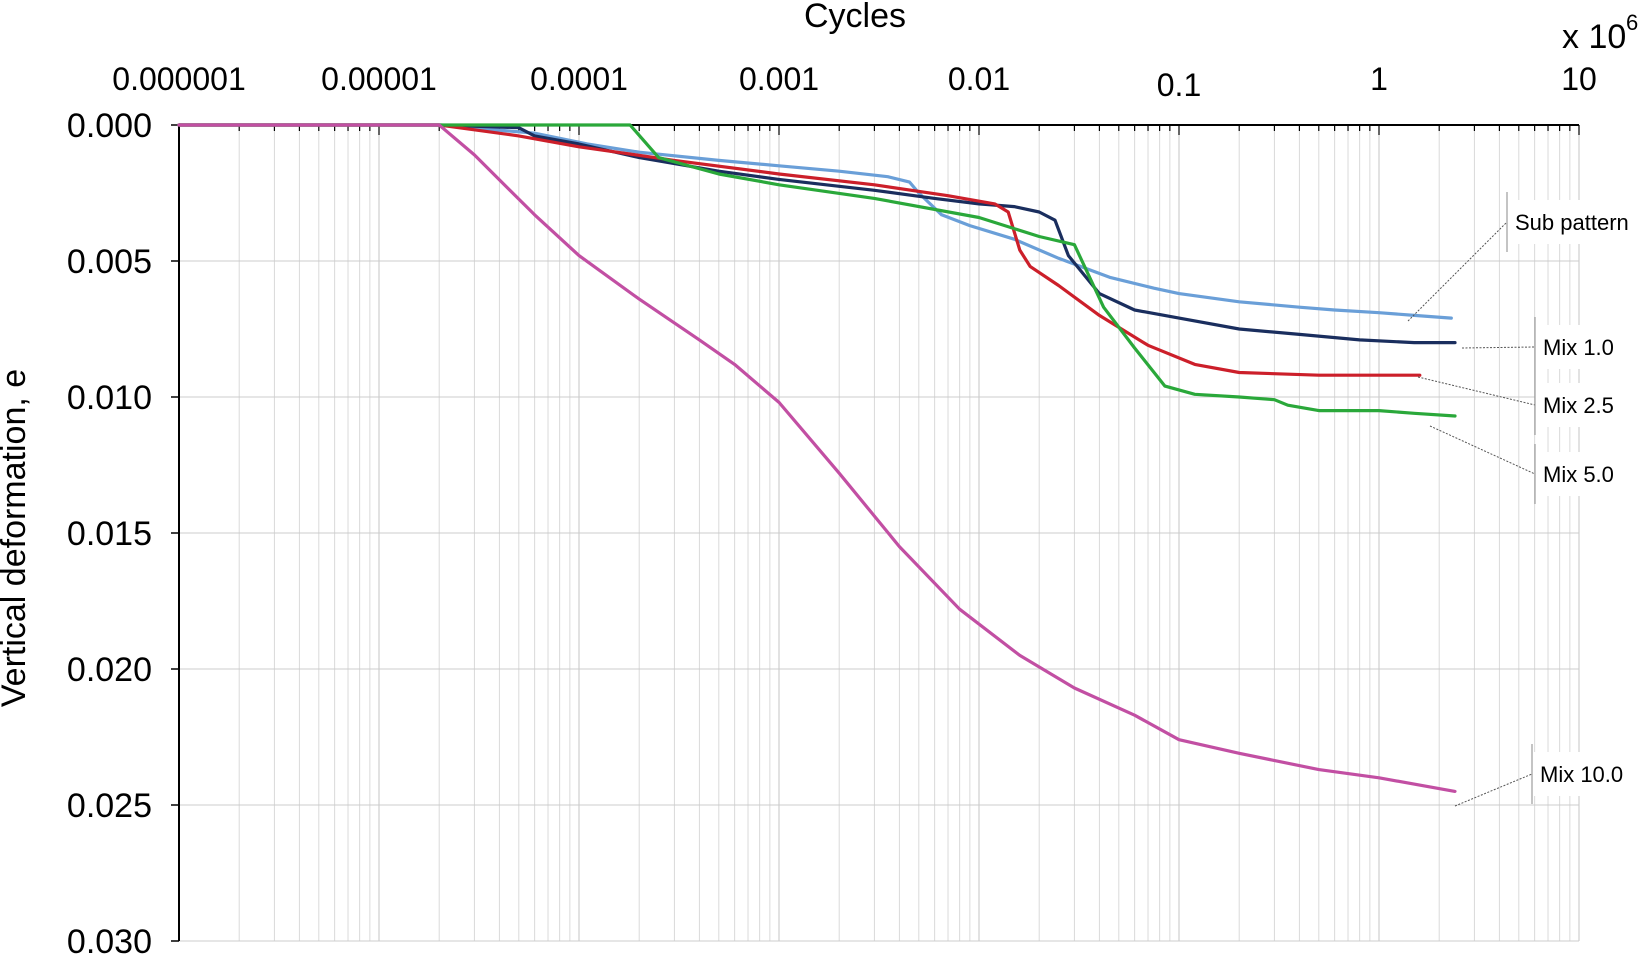  Describe the element at coordinates (109, 398) in the screenshot. I see `y-tick-label: 0.010` at that location.